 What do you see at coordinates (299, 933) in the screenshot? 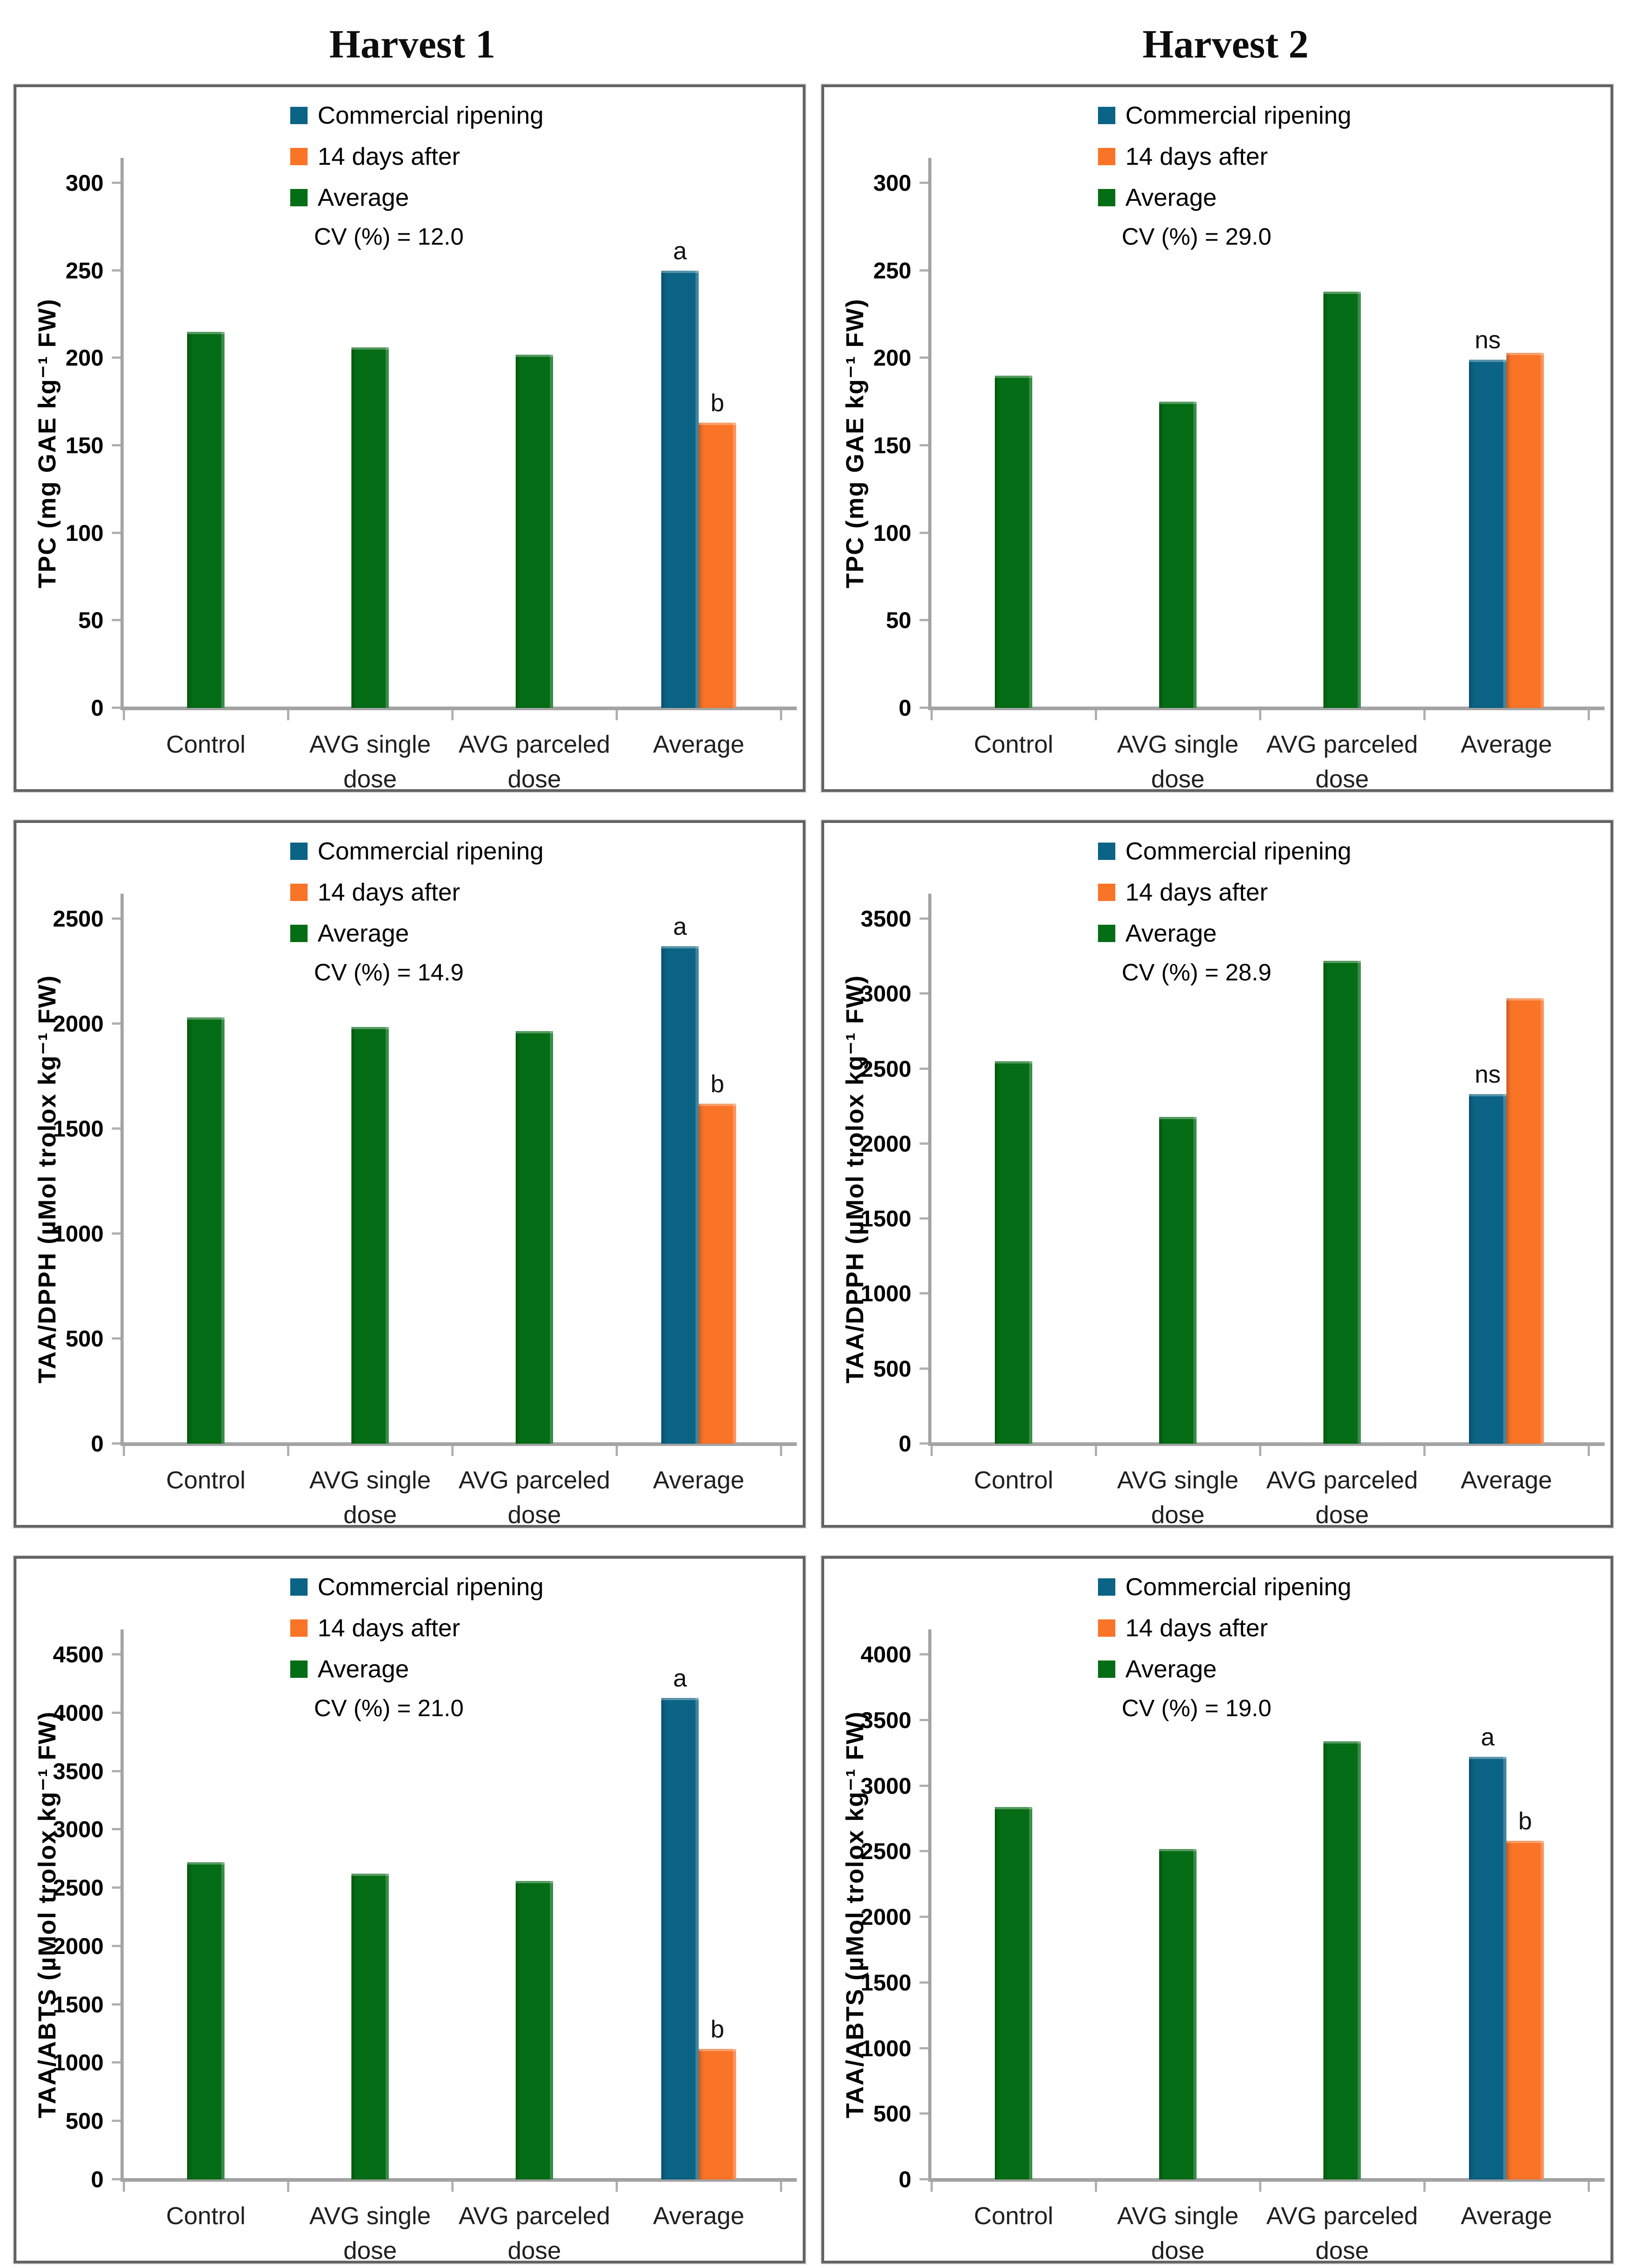
I see `legend-swatch-average-icon` at bounding box center [299, 933].